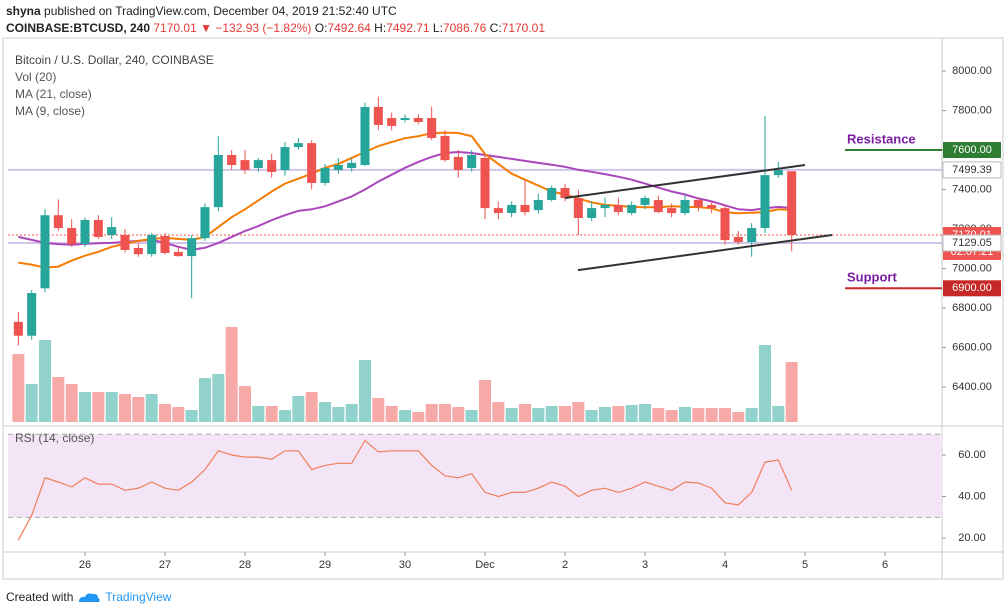  What do you see at coordinates (50, 111) in the screenshot?
I see `legend-entry: MA (9, close)` at bounding box center [50, 111].